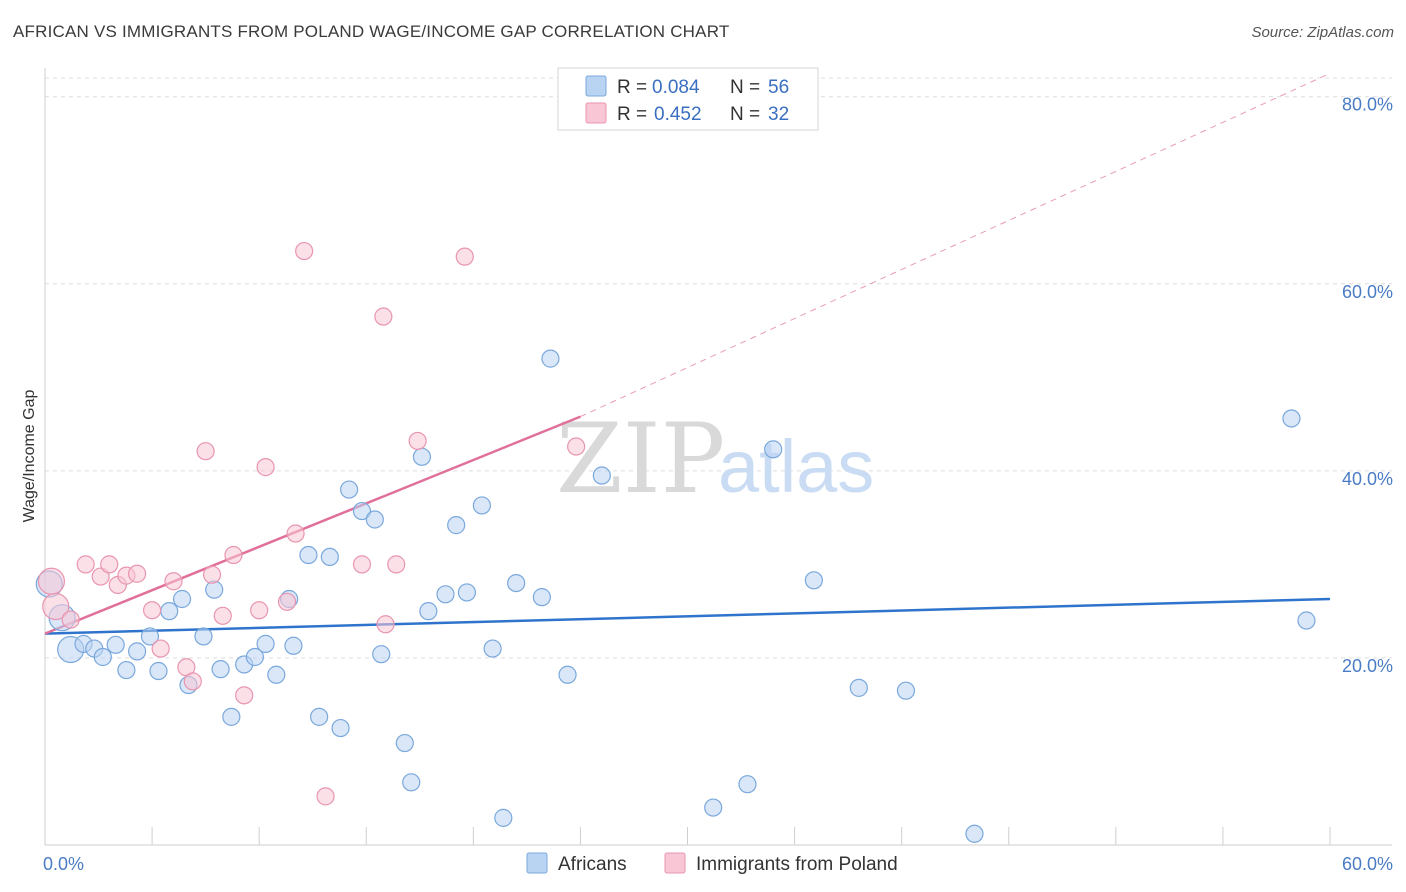 The width and height of the screenshot is (1406, 892). Describe the element at coordinates (778, 87) in the screenshot. I see `legend-n-value-1: 56` at that location.